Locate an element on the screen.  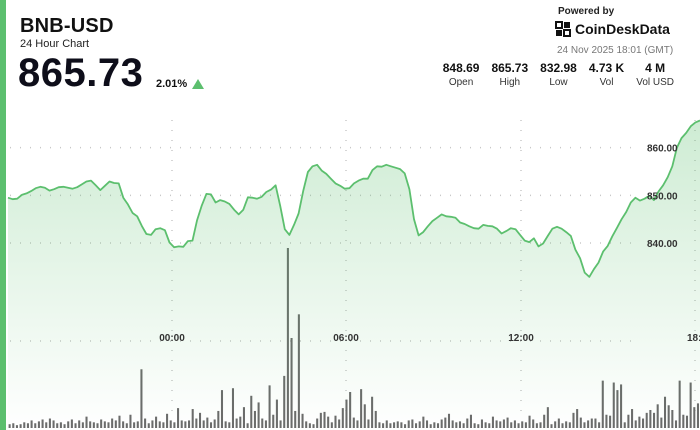
chart-subtitle: 24 Hour Chart is located at coordinates (55, 44).